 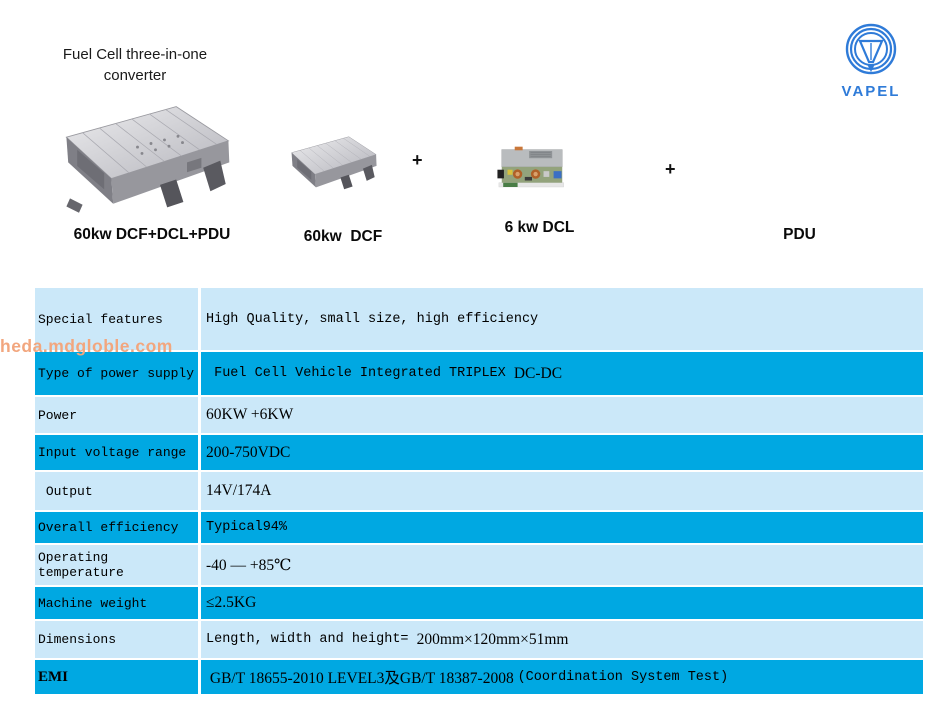 I want to click on product-label-dcf-dcl-pdu: 60kw DCF+DCL+PDU, so click(x=152, y=234).